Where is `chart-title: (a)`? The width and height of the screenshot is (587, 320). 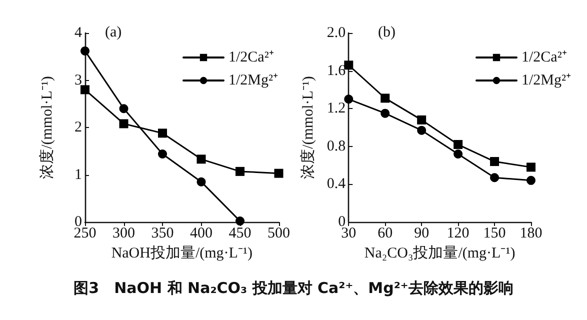
chart-title: (a) is located at coordinates (113, 32).